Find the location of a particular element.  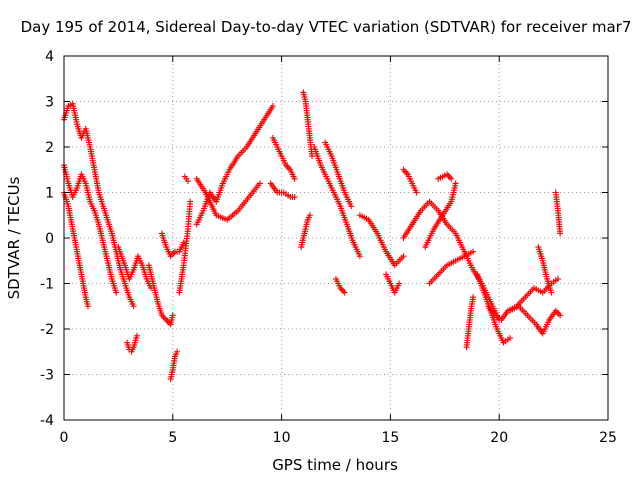

x-tick-label: 15 is located at coordinates (390, 438).